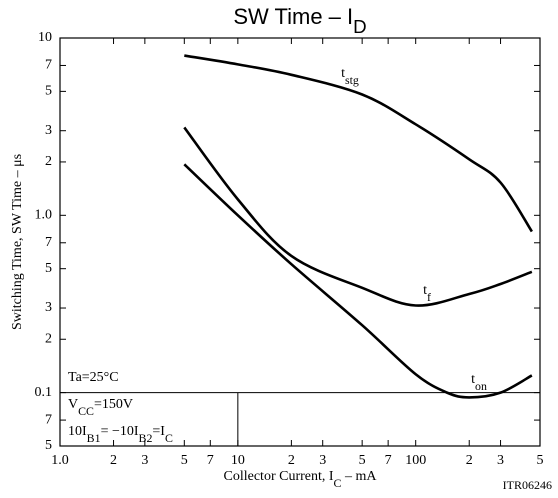 The image size is (558, 498). Describe the element at coordinates (238, 460) in the screenshot. I see `x-tick-label: 10` at that location.